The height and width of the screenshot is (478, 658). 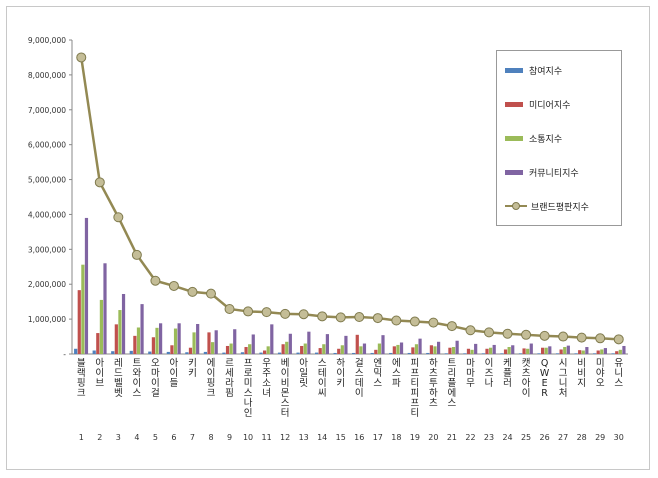 What do you see at coordinates (470, 437) in the screenshot?
I see `x-rank-label: 22` at bounding box center [470, 437].